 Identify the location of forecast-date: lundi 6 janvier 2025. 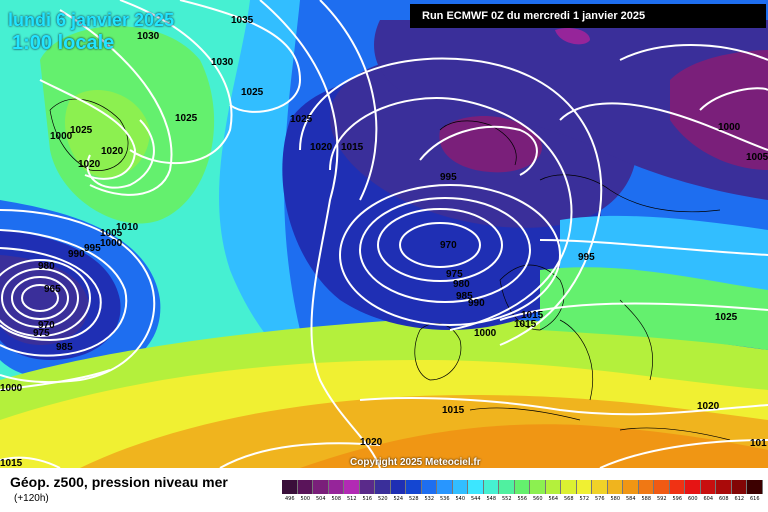
(91, 20).